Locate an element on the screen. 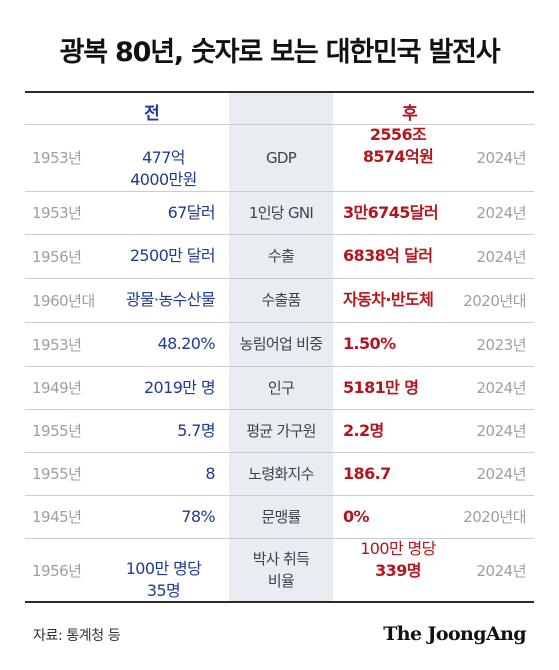  metric-label-line: 수출 is located at coordinates (281, 256).